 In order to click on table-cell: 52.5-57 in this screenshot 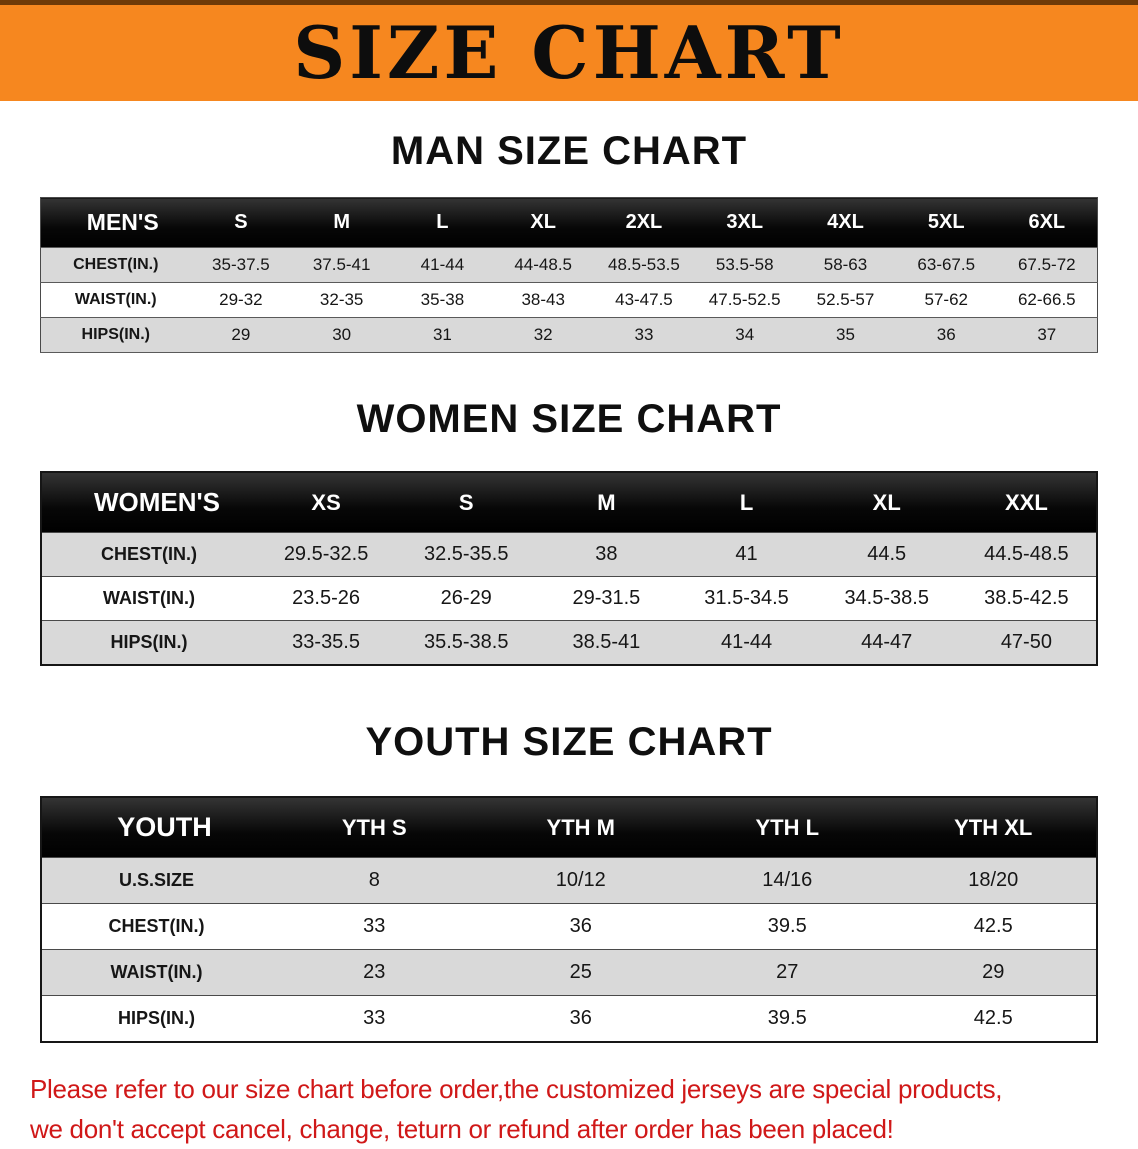, I will do `click(845, 299)`.